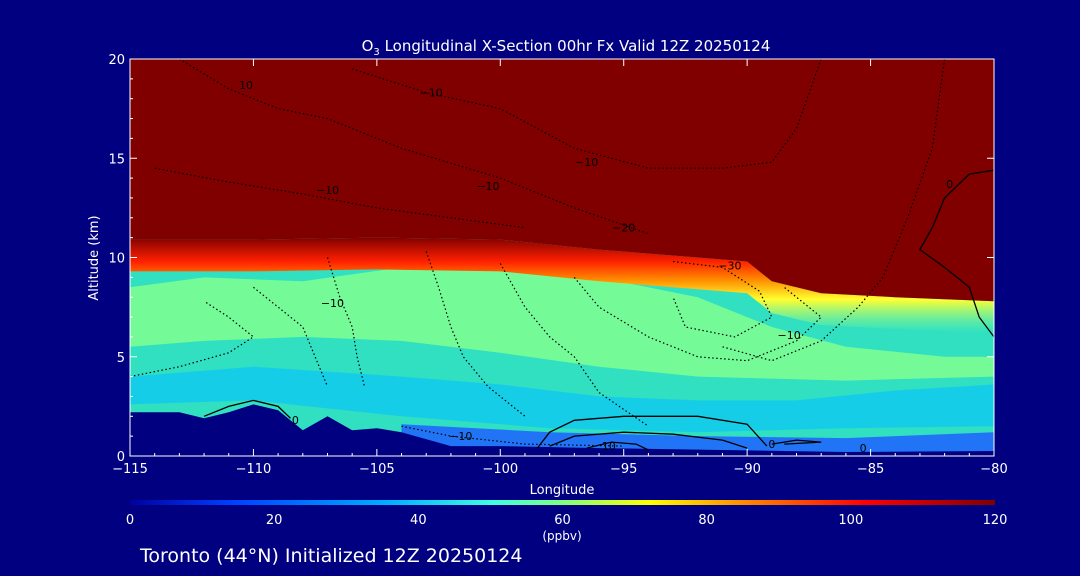  I want to click on y-tick-label: 10, so click(116, 259).